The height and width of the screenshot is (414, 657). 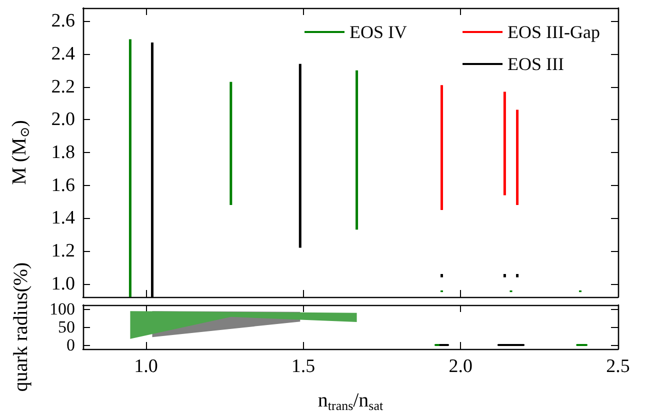 I want to click on y-tick-label: 1.4, so click(x=63, y=218).